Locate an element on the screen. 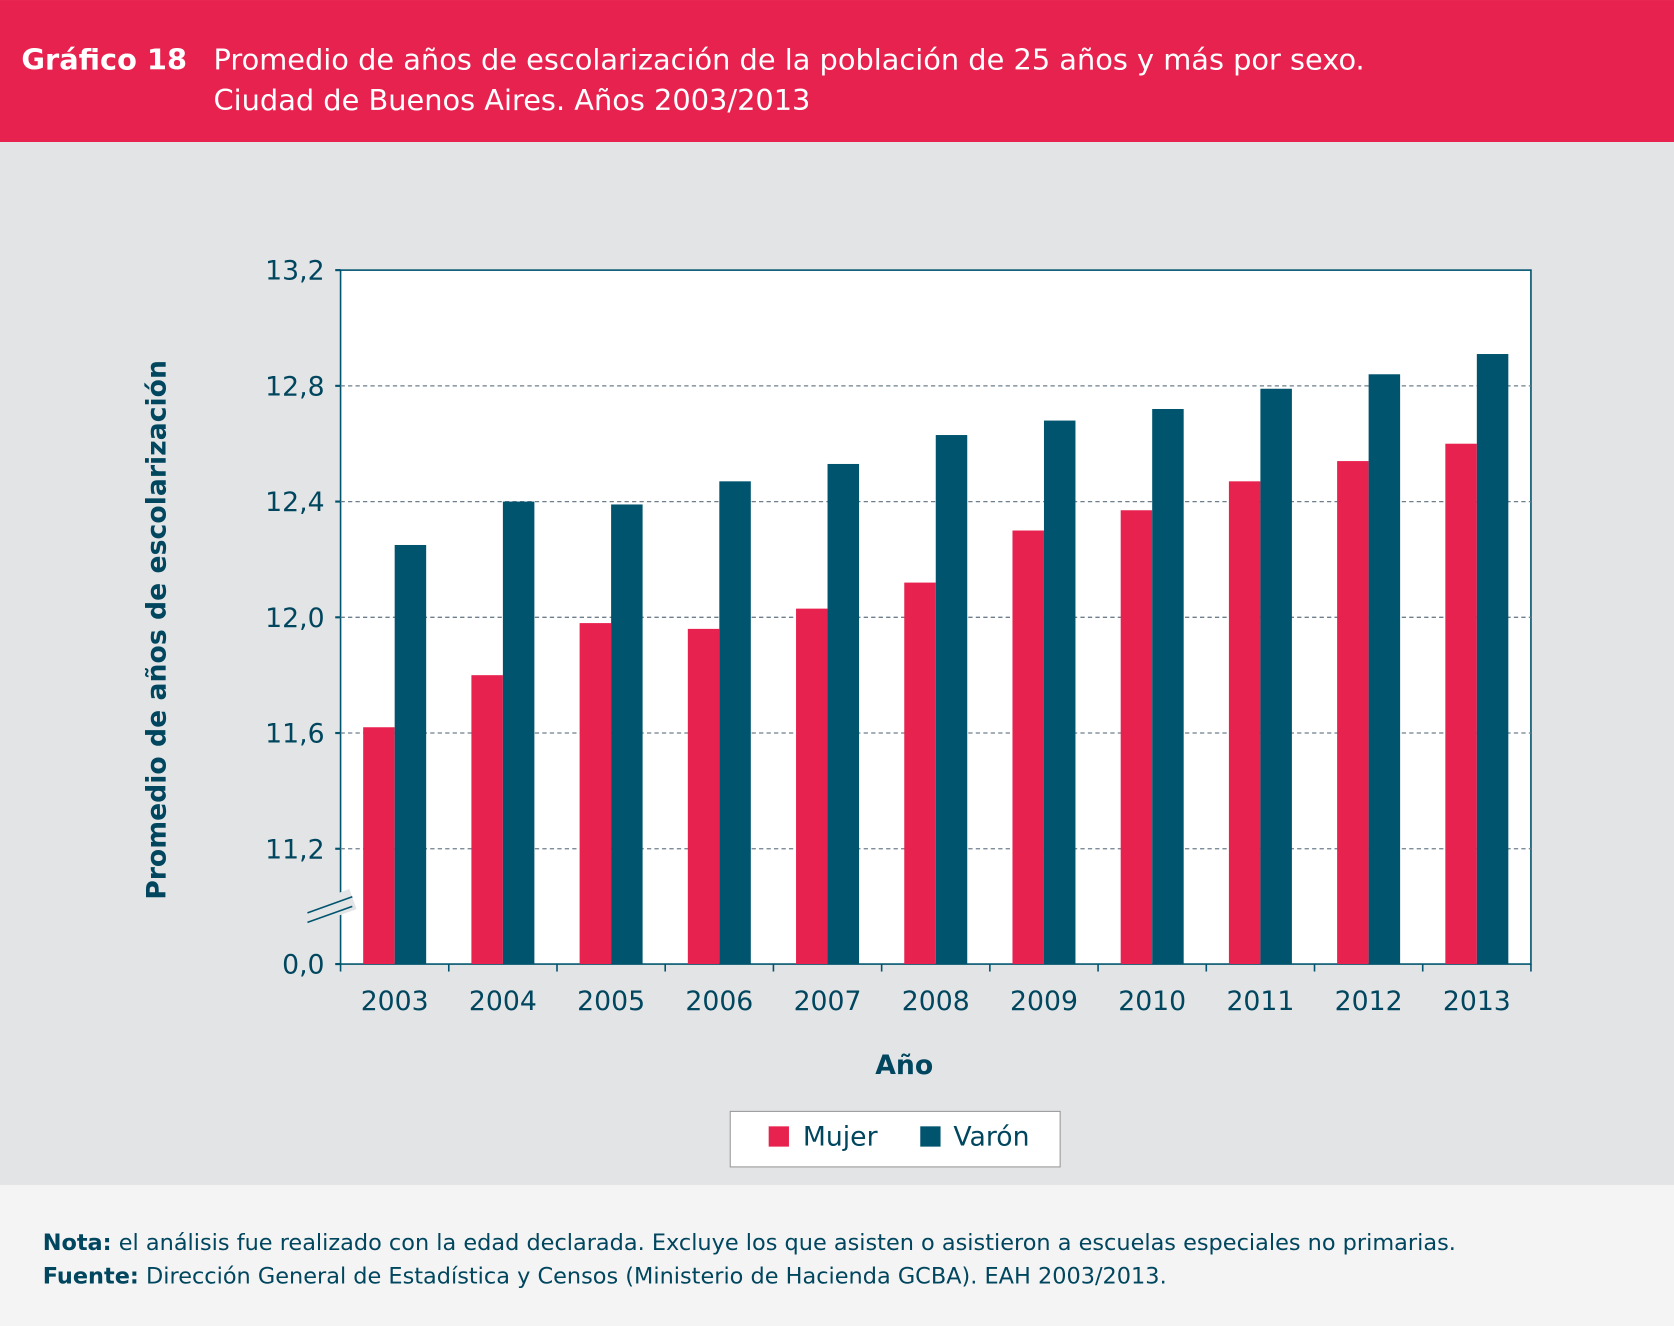 Image resolution: width=1674 pixels, height=1326 pixels. bar-mujer-2010 is located at coordinates (1136, 737).